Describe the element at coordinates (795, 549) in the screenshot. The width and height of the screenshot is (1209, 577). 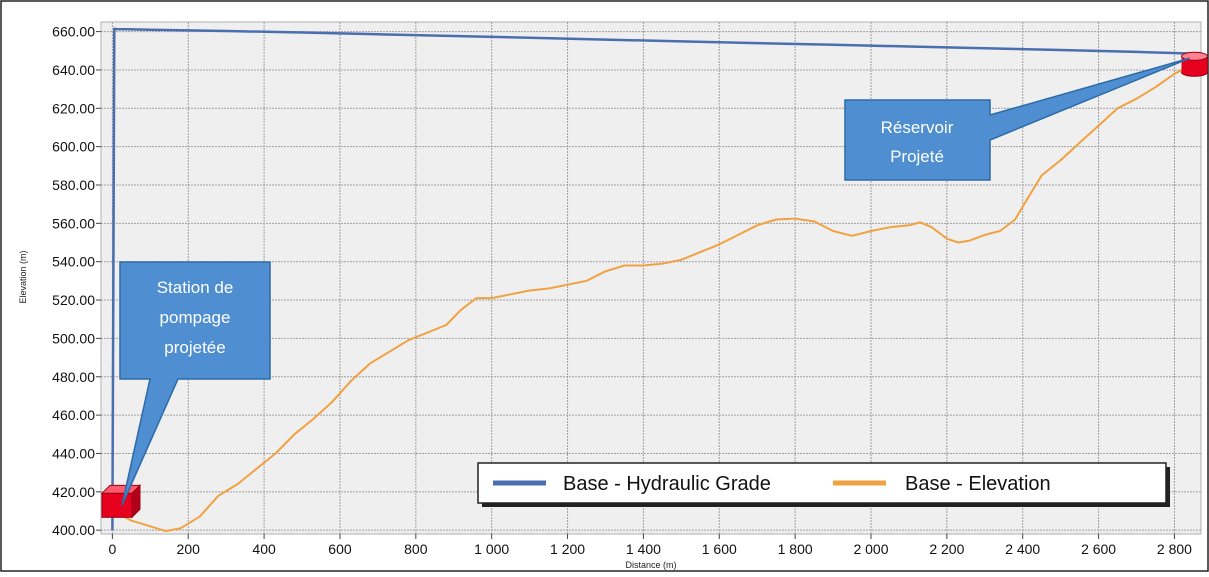
I see `x-tick-label: 1 800` at that location.